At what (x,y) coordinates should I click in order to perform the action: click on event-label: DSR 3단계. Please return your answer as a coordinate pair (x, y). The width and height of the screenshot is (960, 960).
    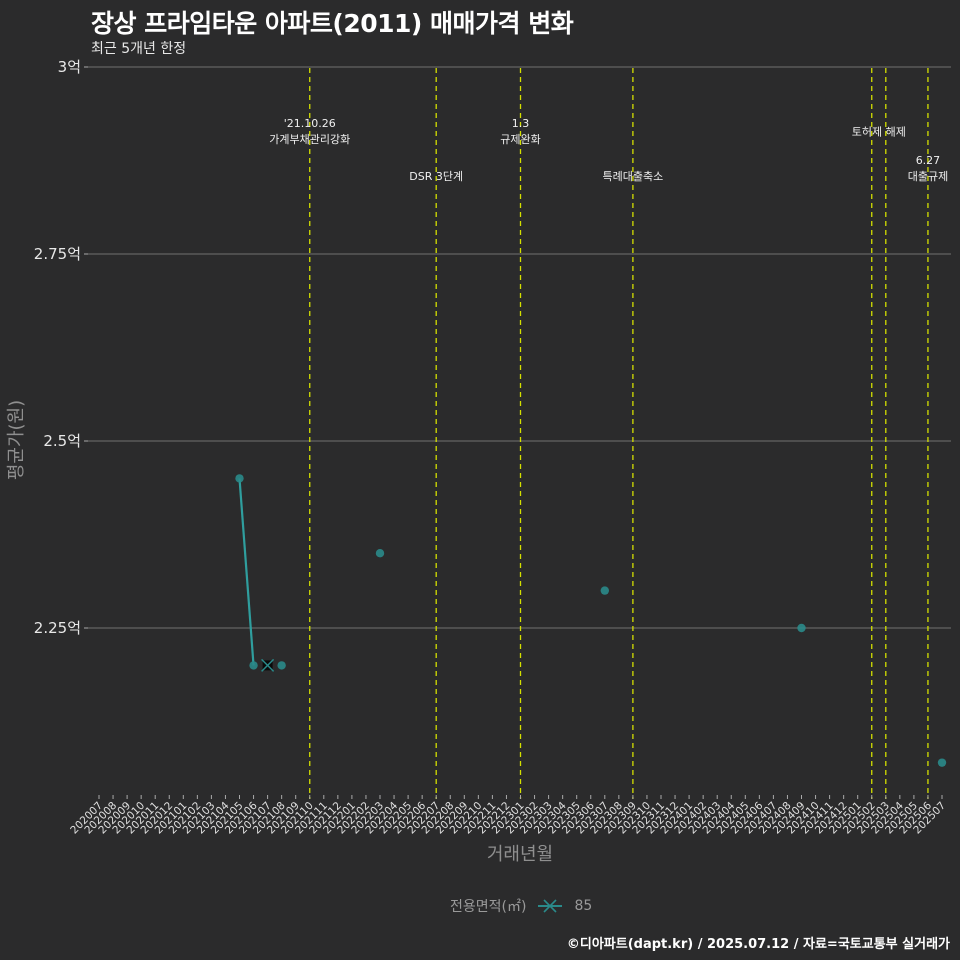
    Looking at the image, I should click on (436, 176).